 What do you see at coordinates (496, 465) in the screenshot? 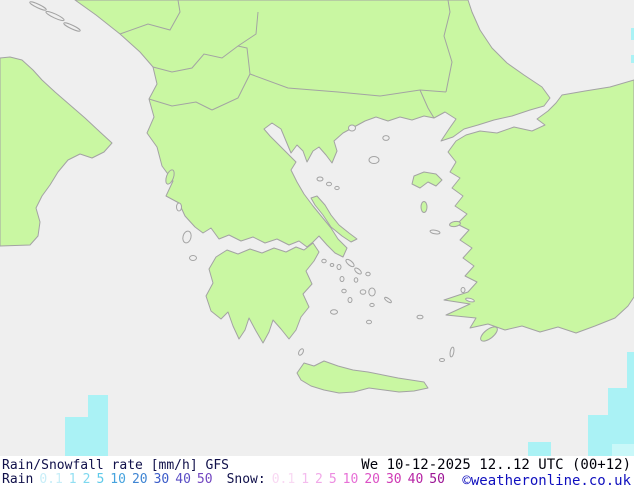
I see `forecast-datetime: We 10-12-2025 12..12 UTC (00+12)` at bounding box center [496, 465].